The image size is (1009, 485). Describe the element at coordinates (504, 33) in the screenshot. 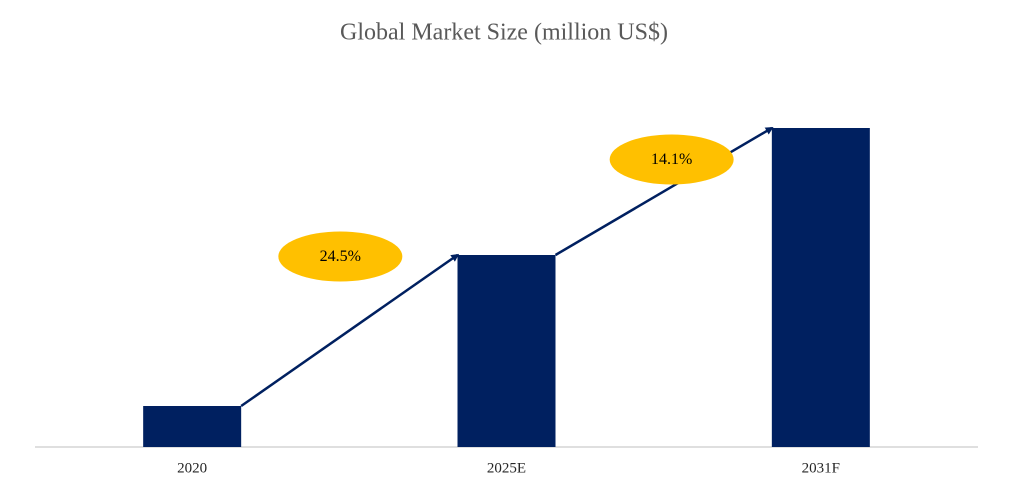

I see `chart-title: Global Market Size (million US$)` at that location.